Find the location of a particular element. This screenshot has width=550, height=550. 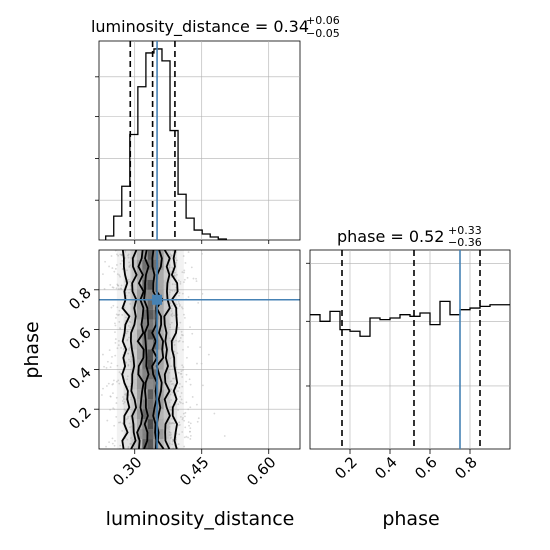

y-tick-label: 0.8 is located at coordinates (80, 299).